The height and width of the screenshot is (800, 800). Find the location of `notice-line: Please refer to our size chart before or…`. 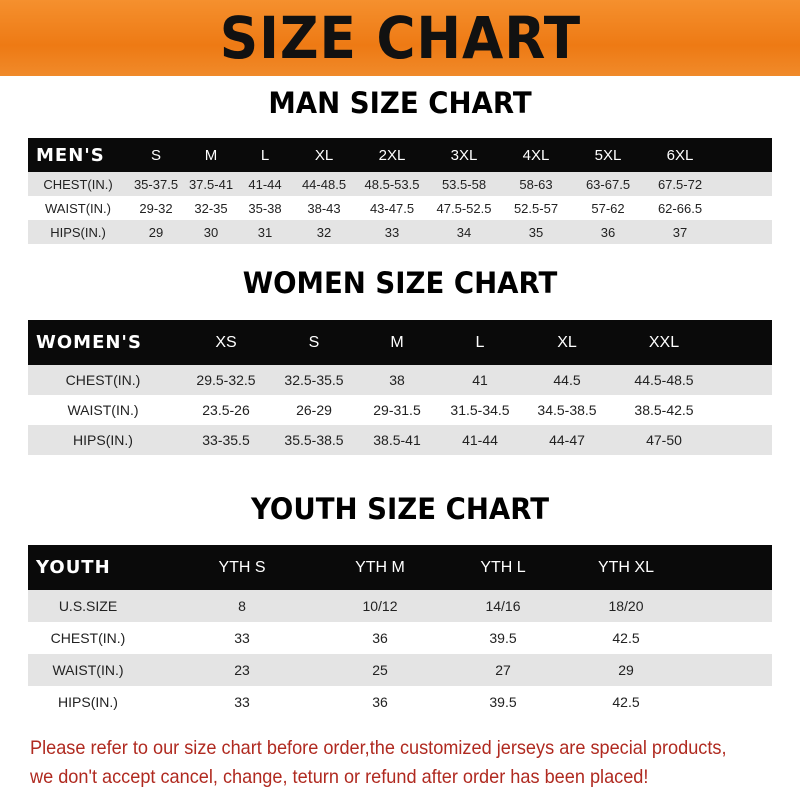

notice-line: Please refer to our size chart before or… is located at coordinates (378, 748).